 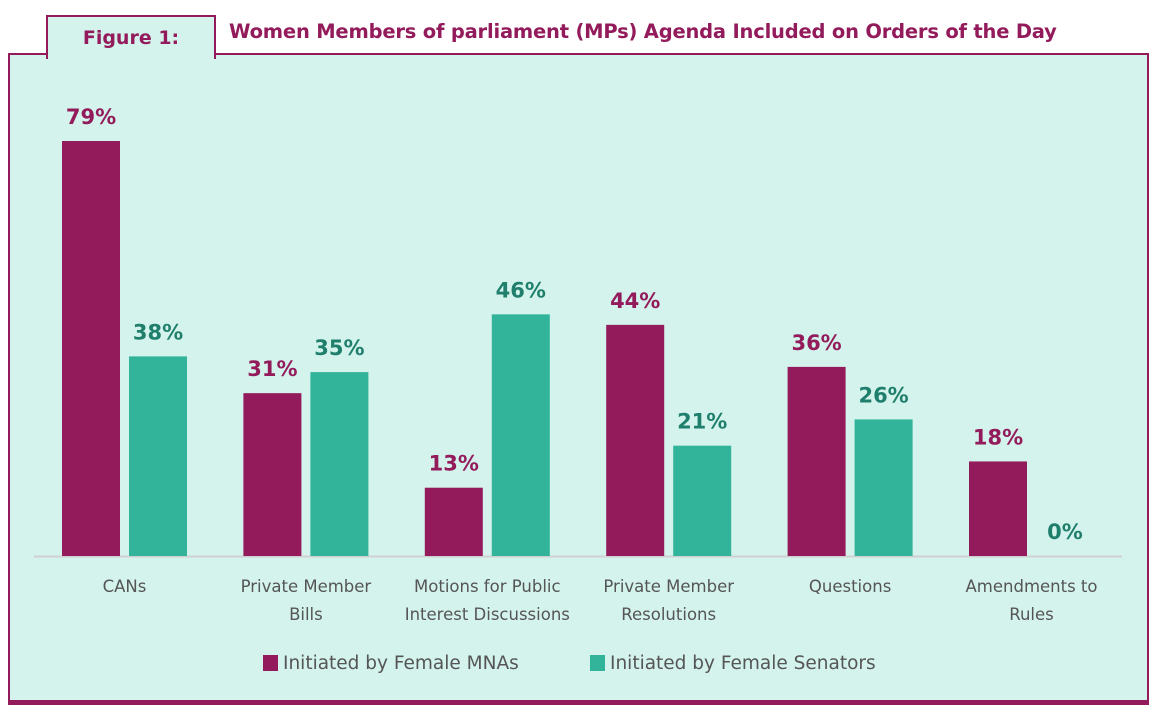 I want to click on data-label: 38%, so click(x=158, y=332).